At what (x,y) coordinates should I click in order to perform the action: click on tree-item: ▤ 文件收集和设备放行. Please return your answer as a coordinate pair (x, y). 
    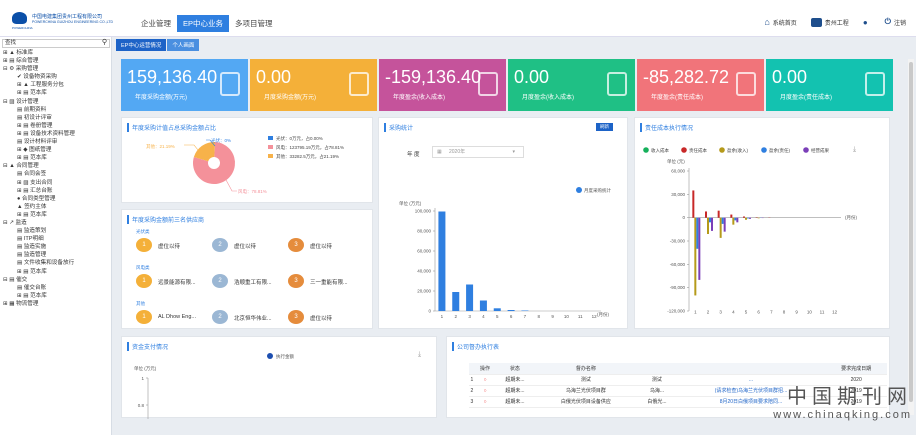
    Looking at the image, I should click on (46, 263).